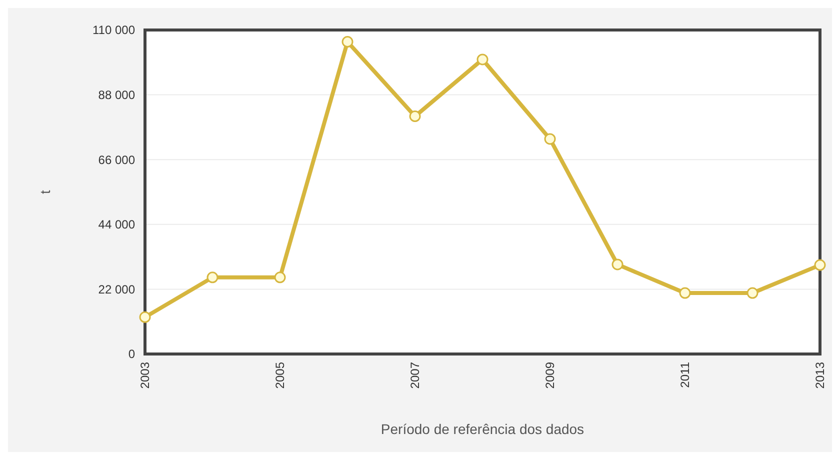 The width and height of the screenshot is (840, 460). I want to click on y-axis-title: t, so click(45, 192).